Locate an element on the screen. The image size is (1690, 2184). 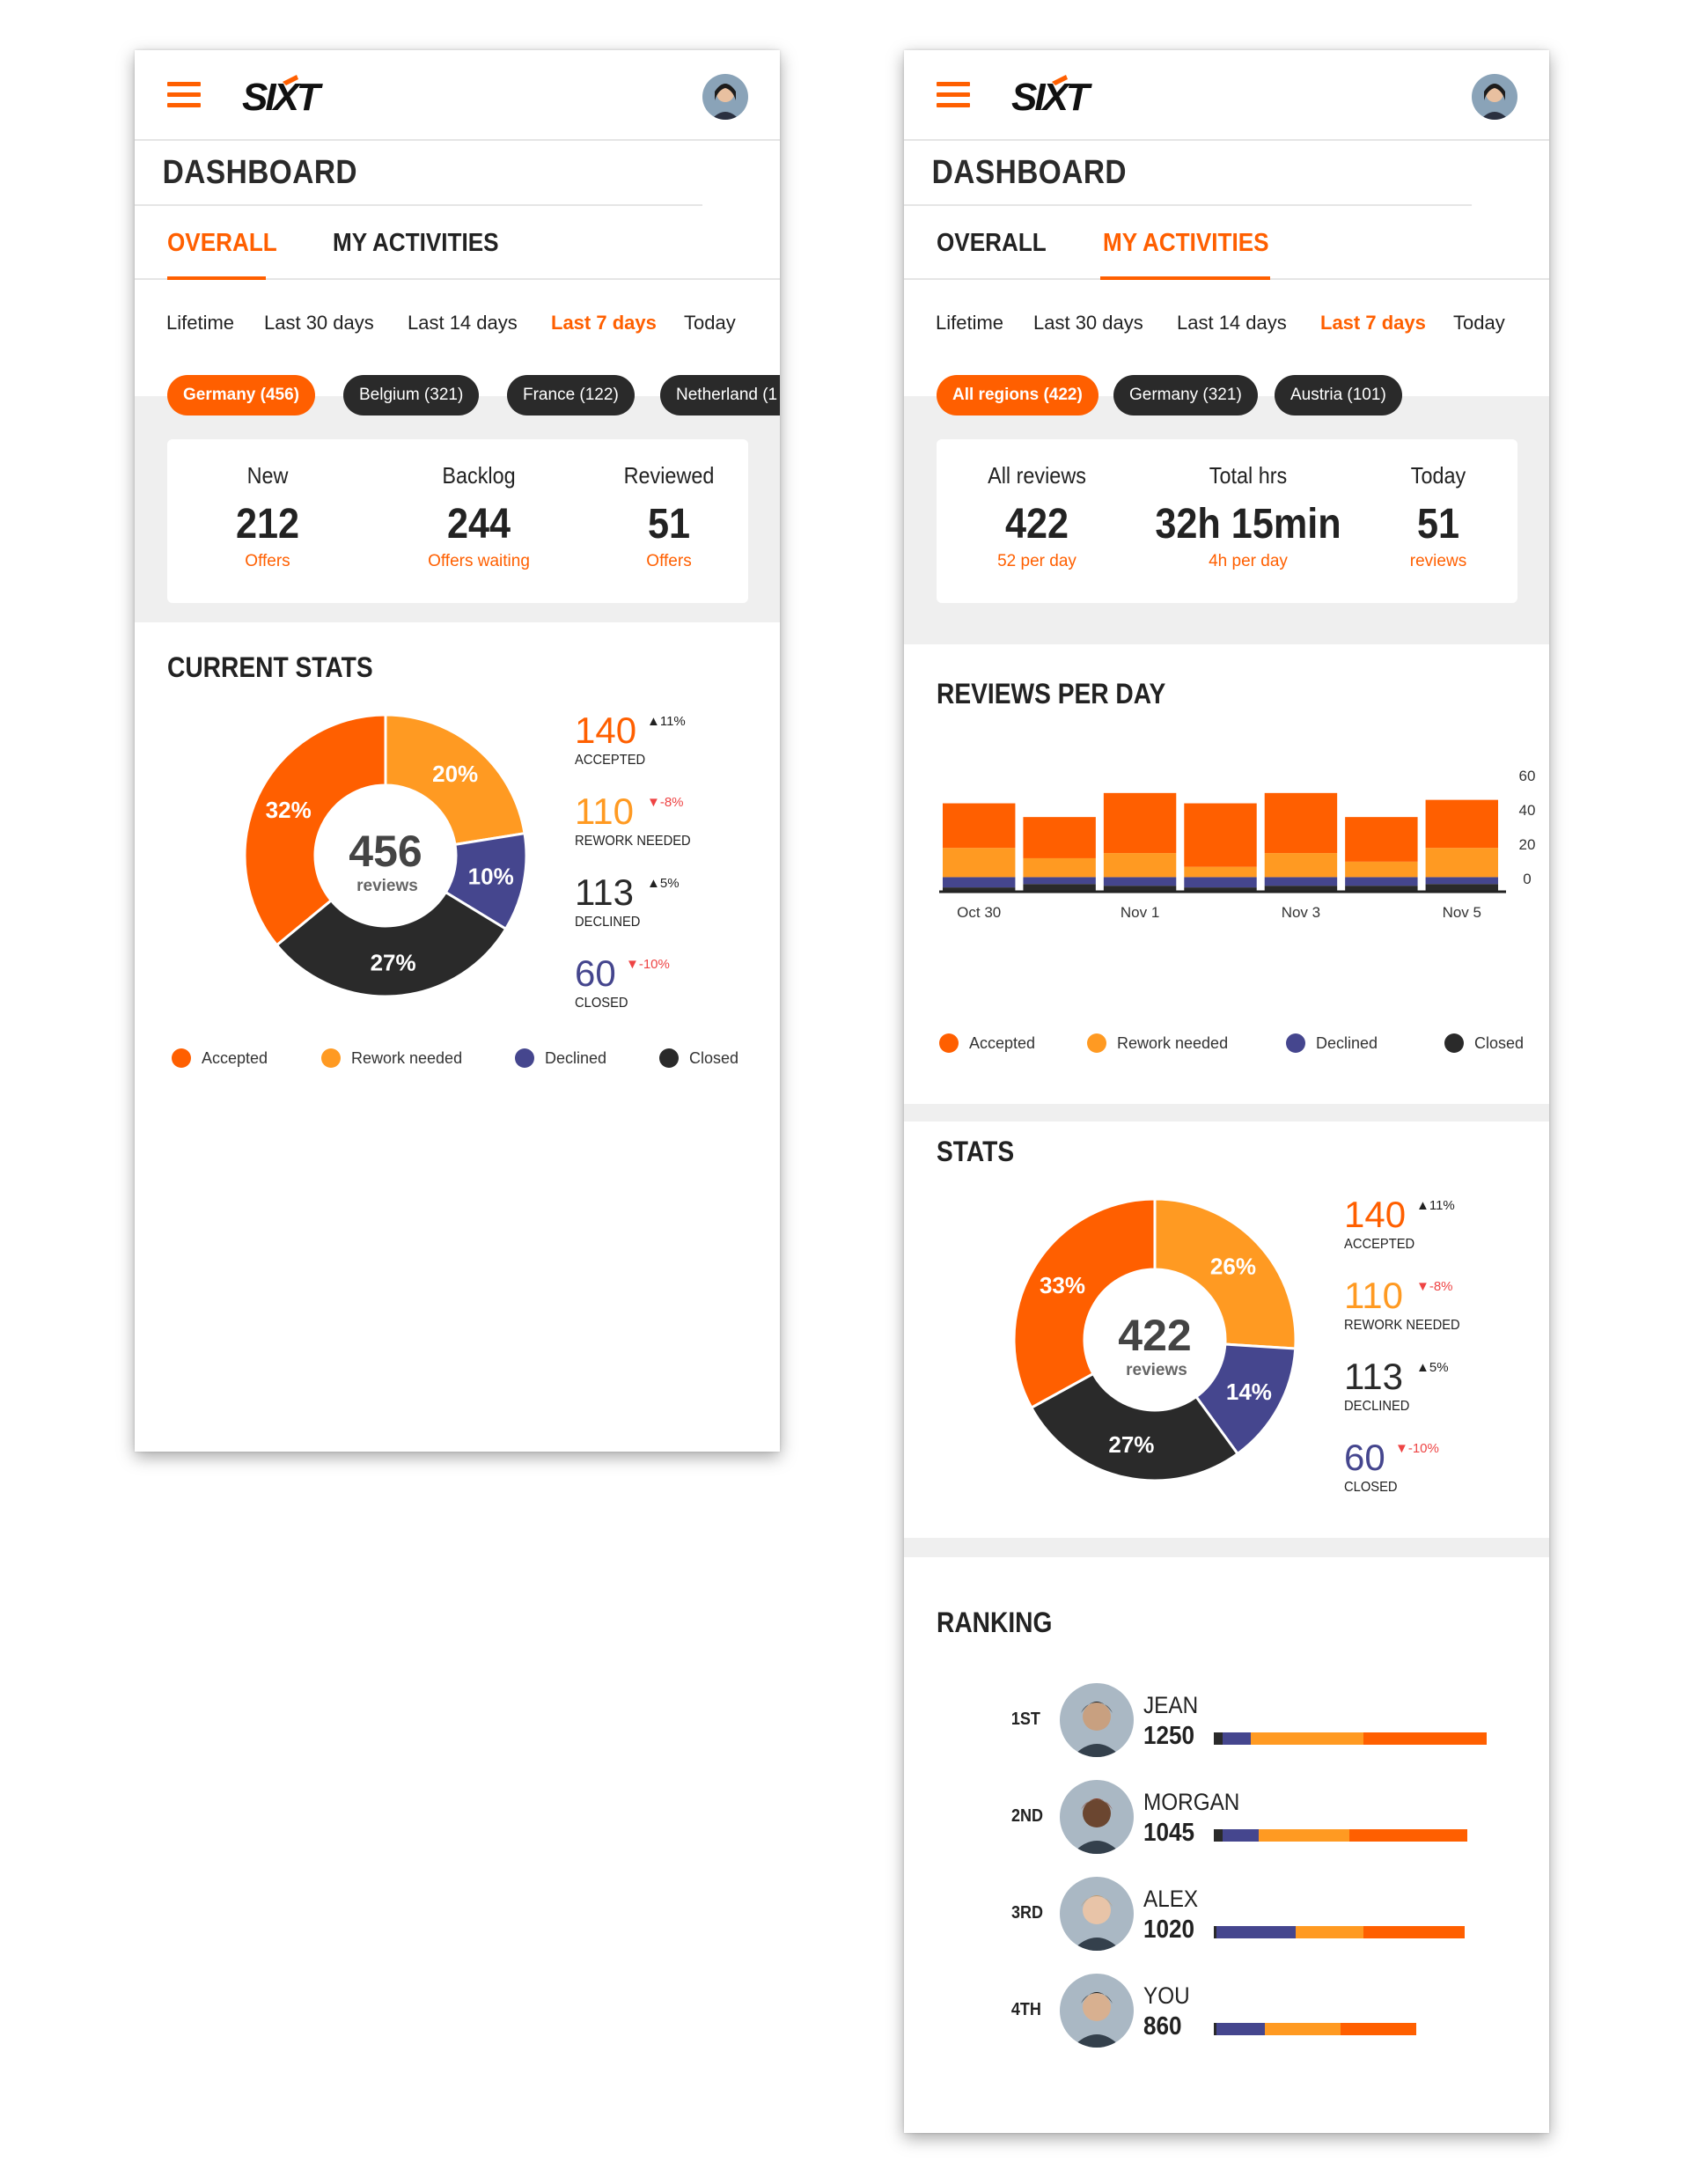
kpi-sub: Offers is located at coordinates (267, 561).